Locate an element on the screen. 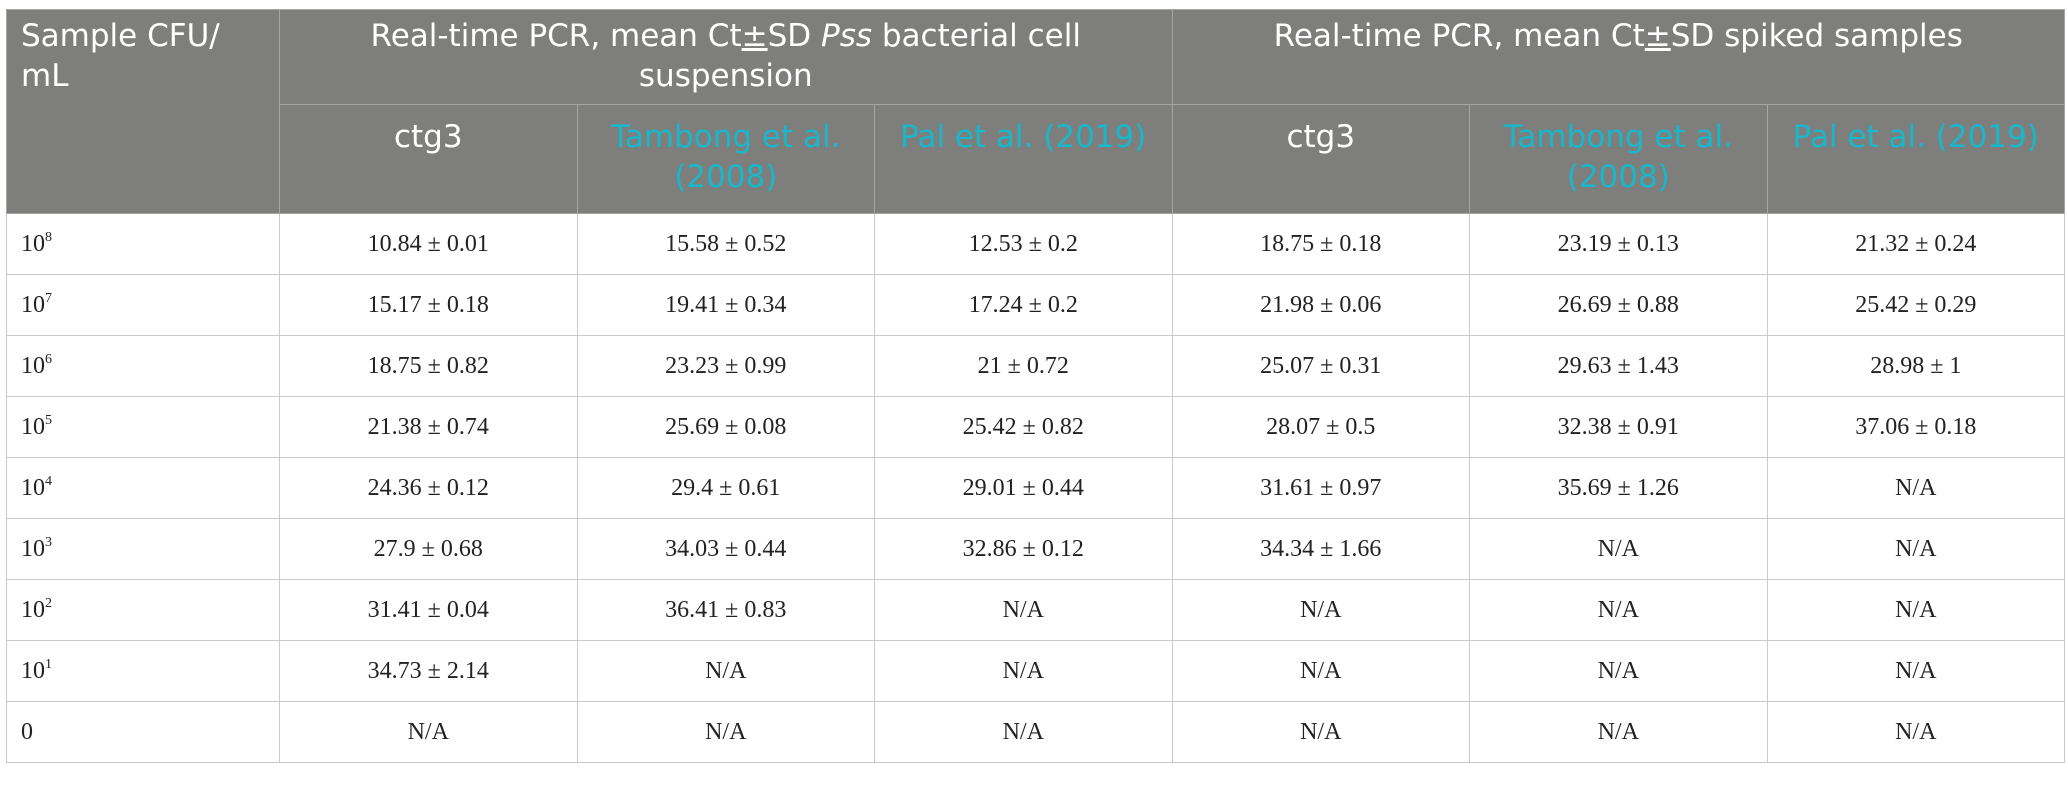  ct-value-cell: 21.98 ± 0.06 is located at coordinates (1321, 305).